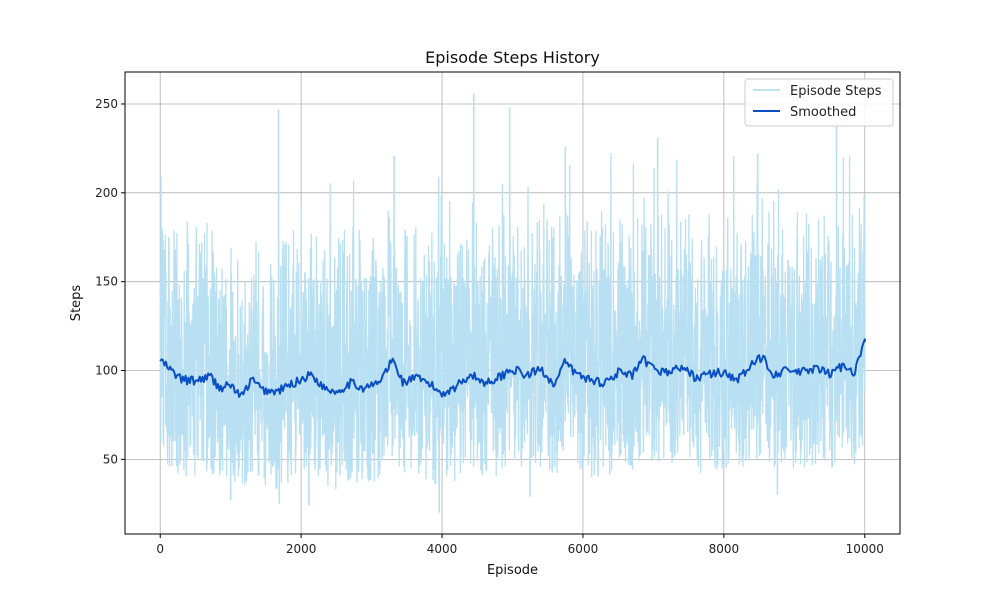  Describe the element at coordinates (583, 549) in the screenshot. I see `x-tick-label: 6000` at that location.